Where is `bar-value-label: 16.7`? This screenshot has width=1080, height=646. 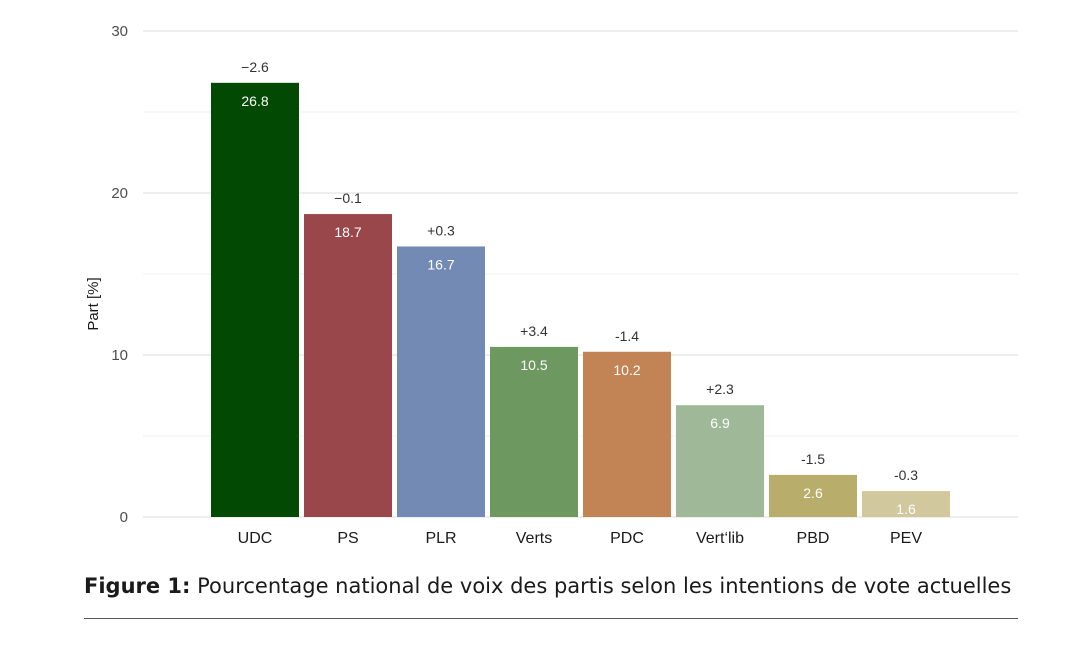 bar-value-label: 16.7 is located at coordinates (440, 264).